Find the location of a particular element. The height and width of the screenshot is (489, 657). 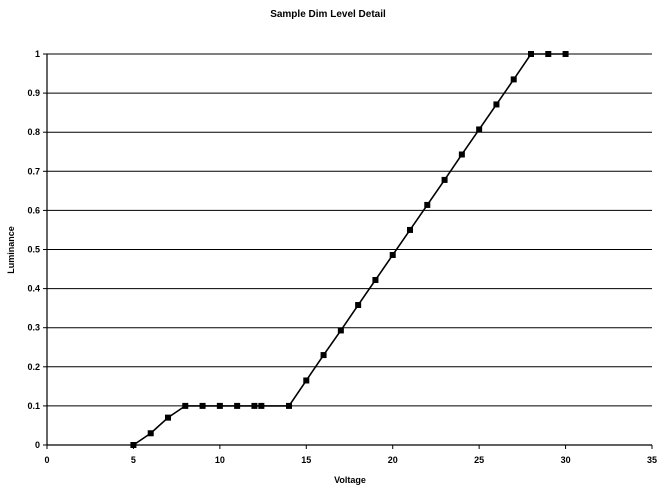

x-tick-label: 10 is located at coordinates (220, 460).